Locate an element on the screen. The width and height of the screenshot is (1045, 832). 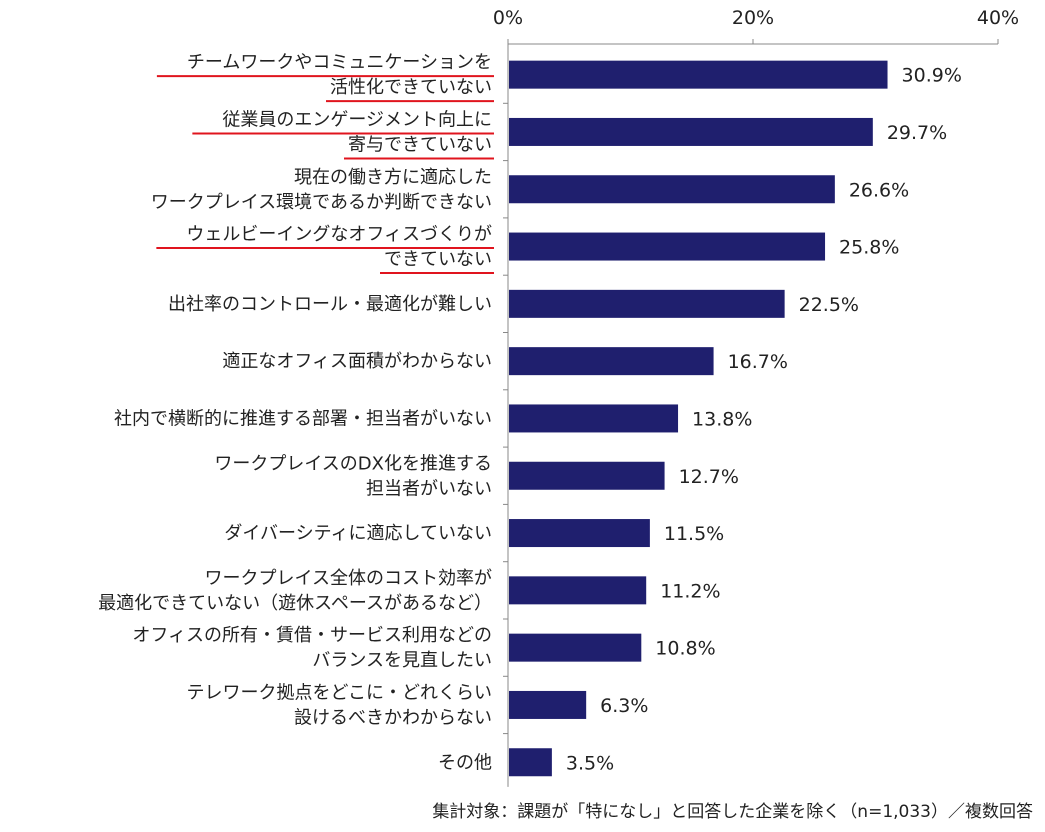
bar-value-label: 29.7% is located at coordinates (917, 133).